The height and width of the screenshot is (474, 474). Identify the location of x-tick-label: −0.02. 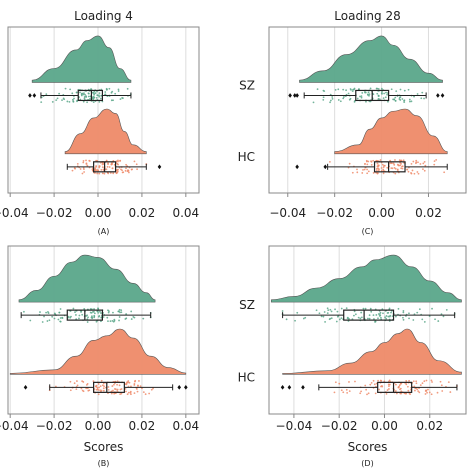
(334, 213).